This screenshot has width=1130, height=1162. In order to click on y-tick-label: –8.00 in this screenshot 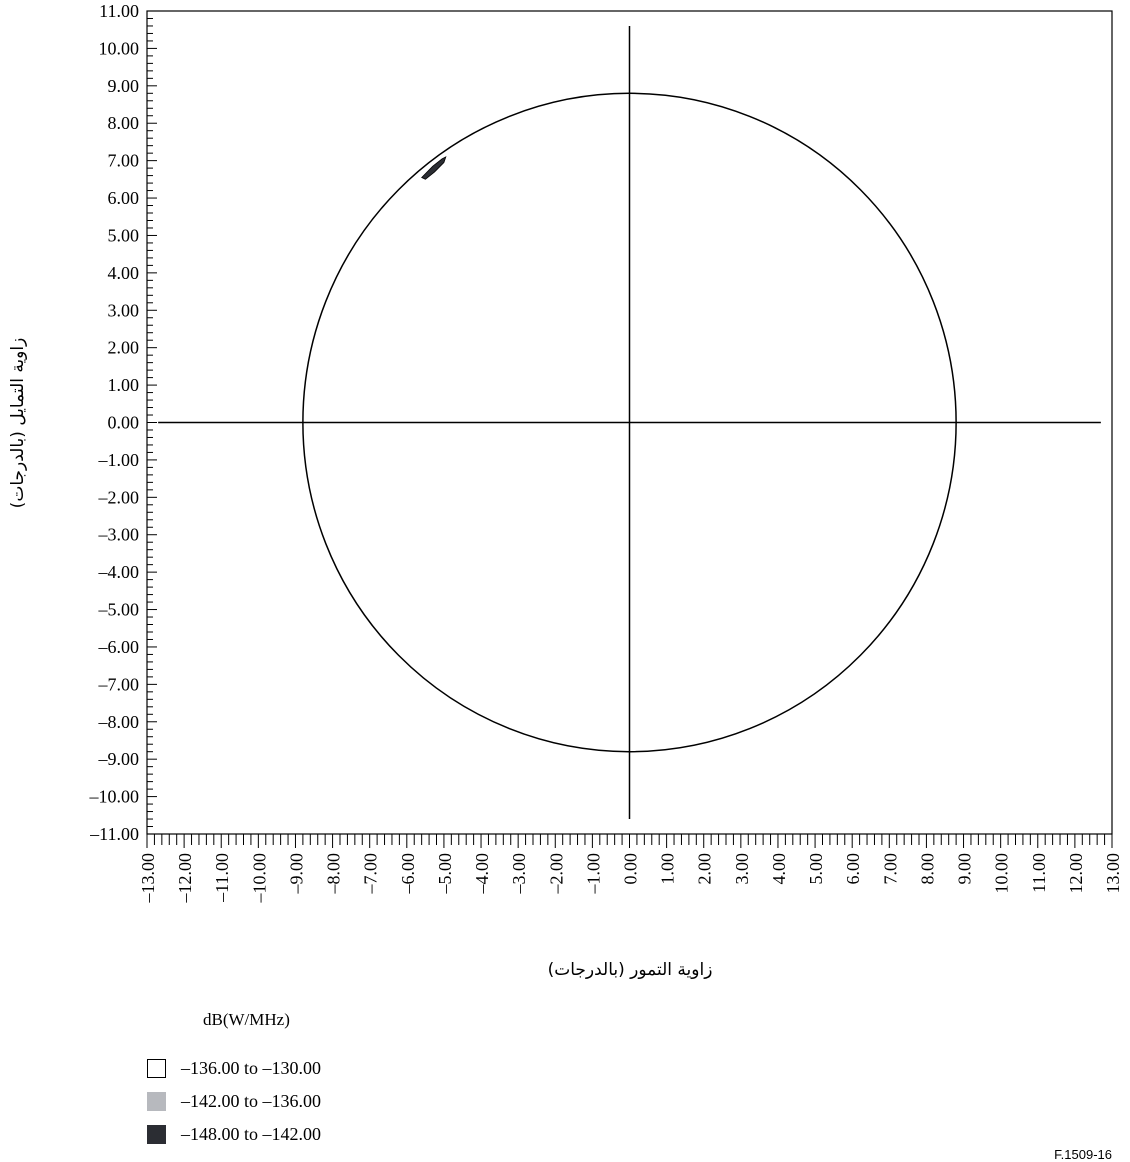, I will do `click(119, 722)`.